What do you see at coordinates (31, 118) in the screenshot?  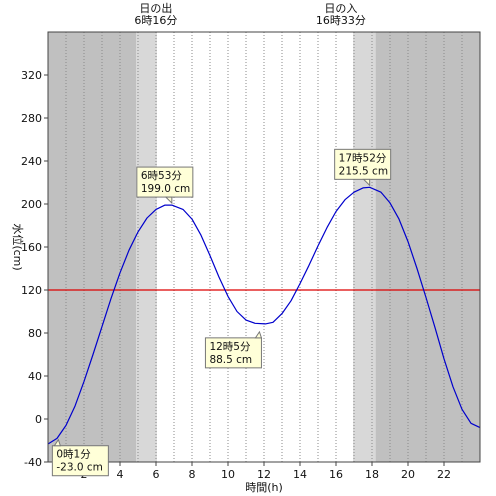 I see `y-tick-label: 280` at bounding box center [31, 118].